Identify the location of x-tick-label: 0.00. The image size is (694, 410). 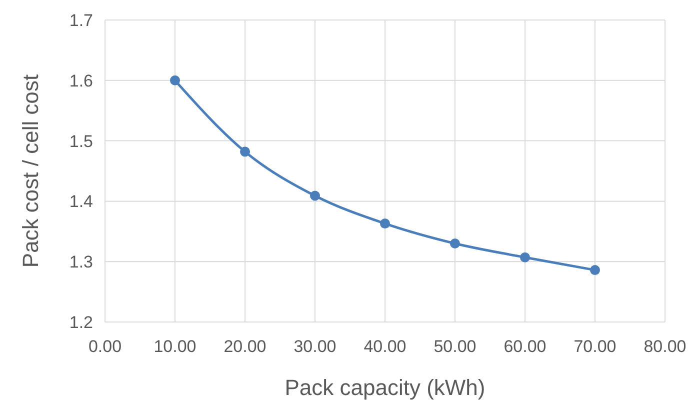
(105, 346).